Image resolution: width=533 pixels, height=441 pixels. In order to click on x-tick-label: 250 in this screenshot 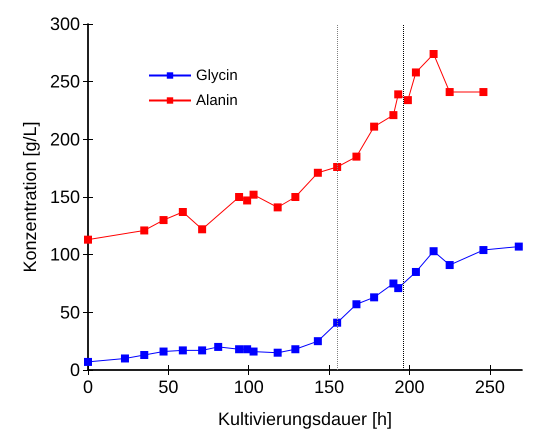, I will do `click(489, 387)`.